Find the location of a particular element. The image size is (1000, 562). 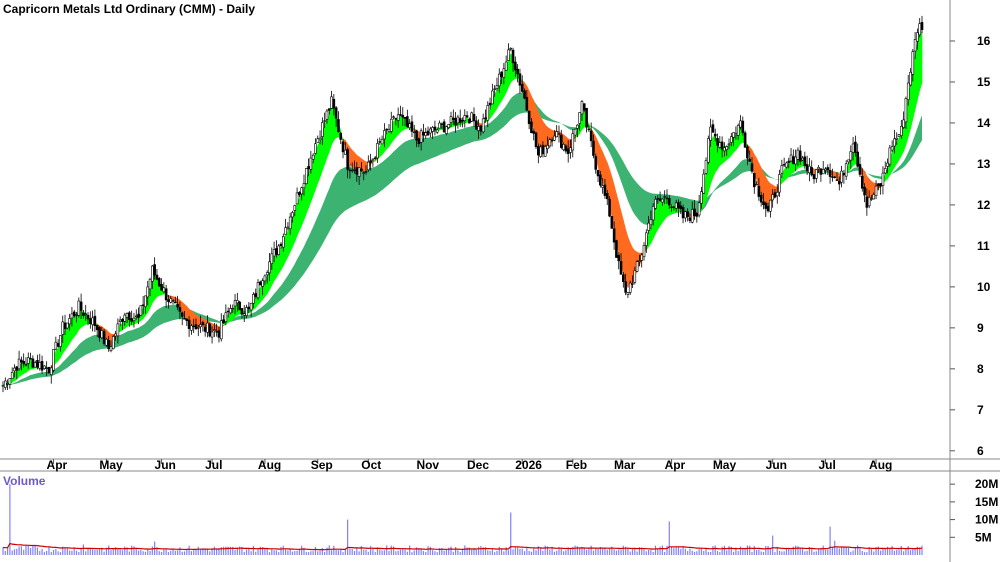

date-tick-label: Nov is located at coordinates (427, 465).